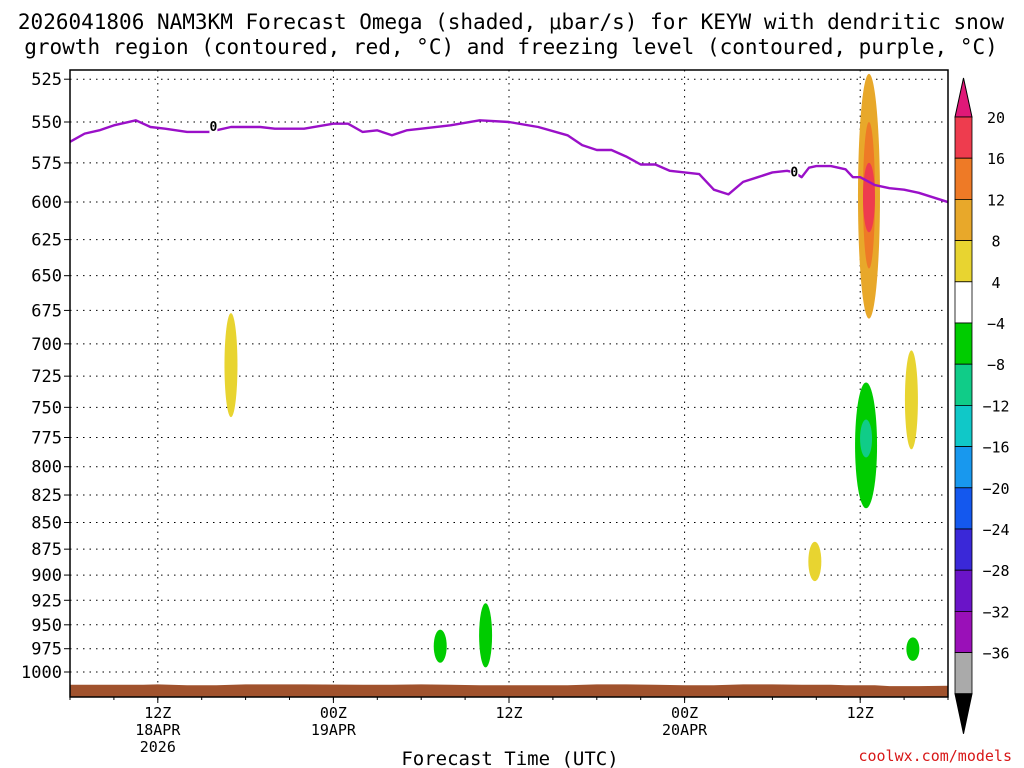 This screenshot has width=1024, height=768. I want to click on colorbar-label: −12, so click(995, 406).